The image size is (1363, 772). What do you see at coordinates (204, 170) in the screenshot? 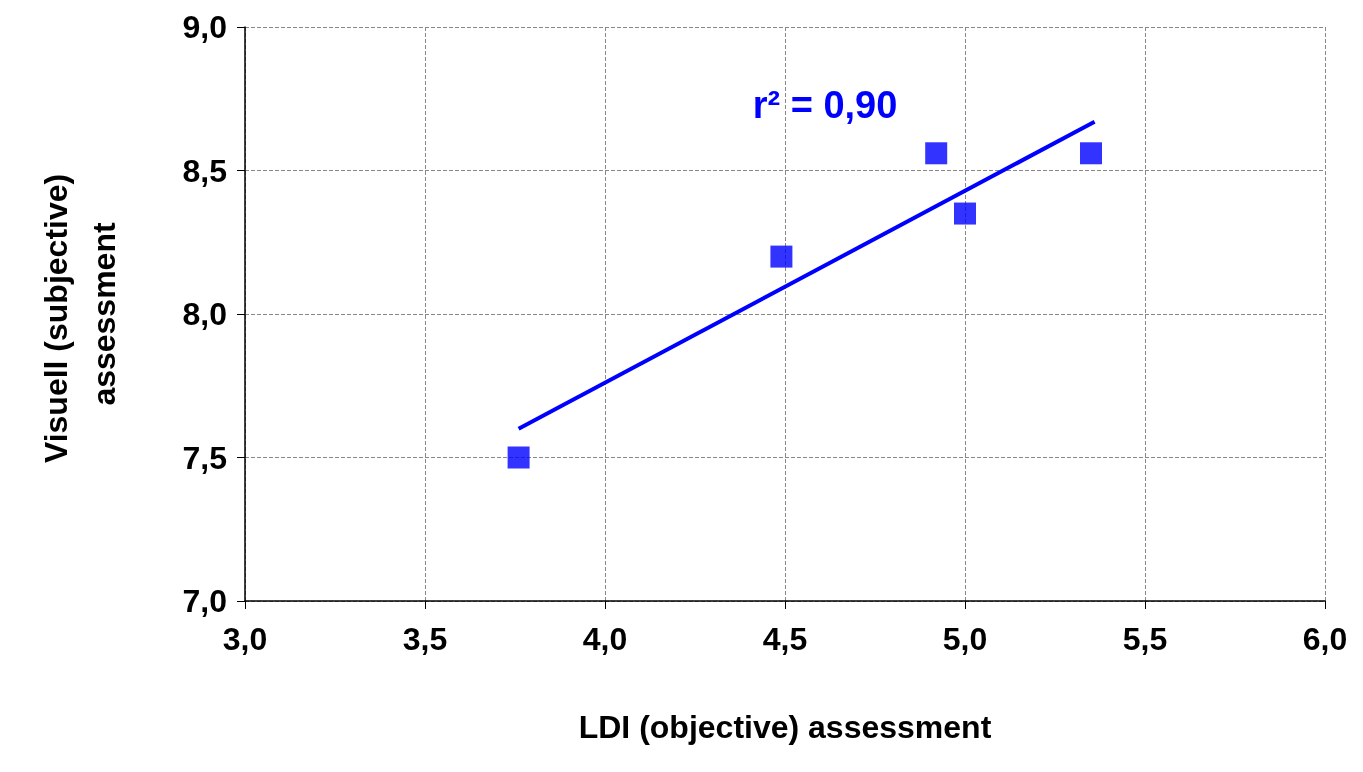
I see `y-tick-label: 8,5` at bounding box center [204, 170].